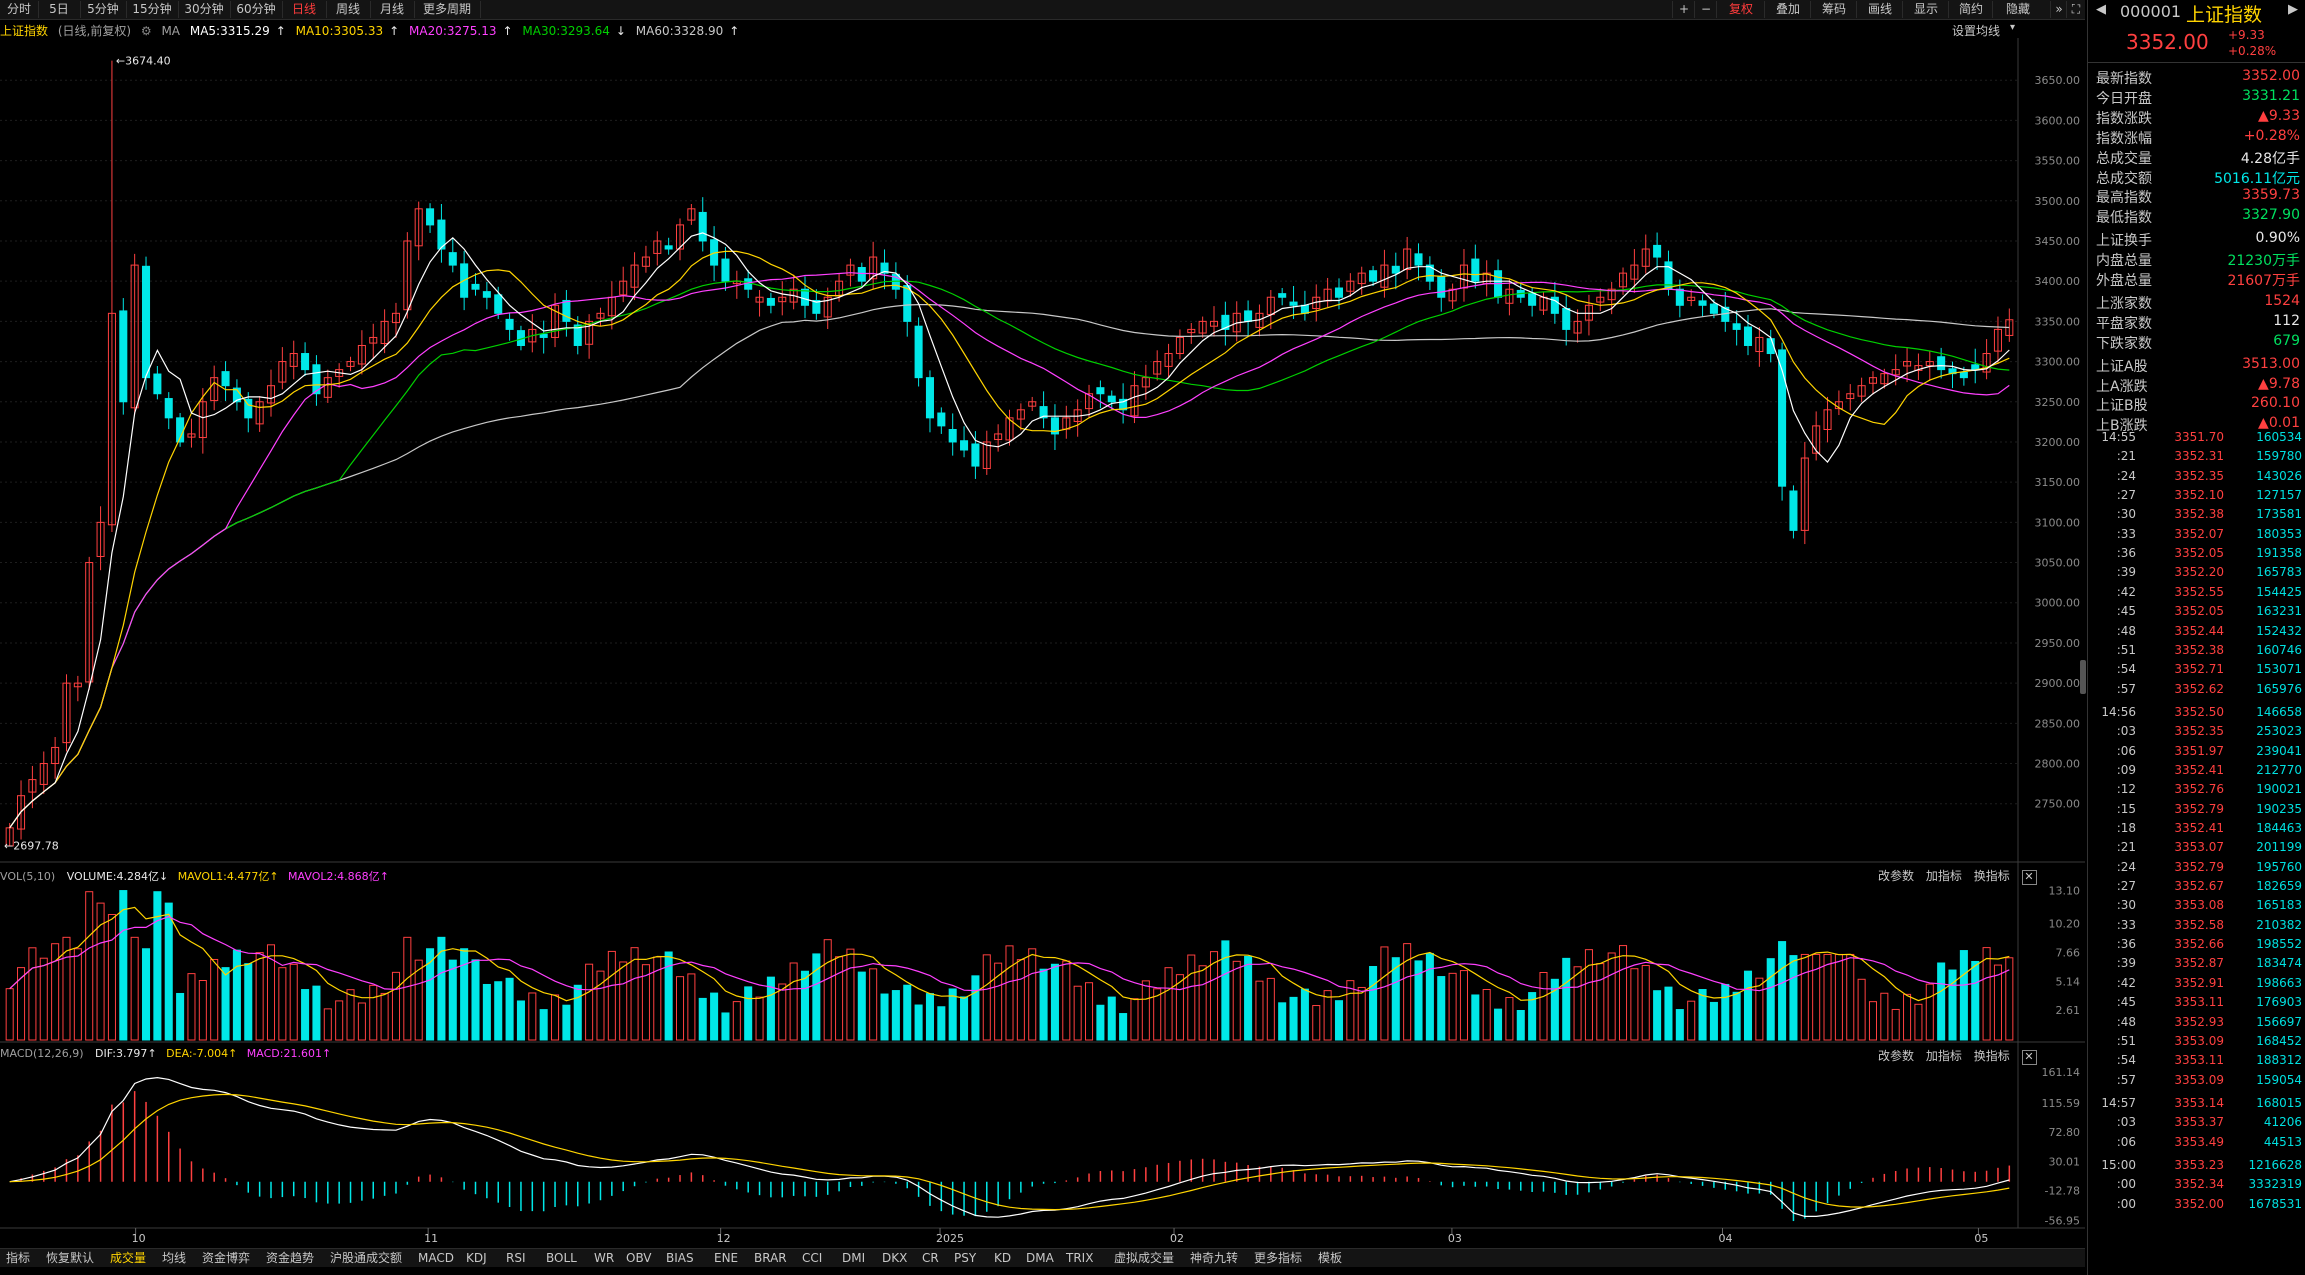  I want to click on indicator-tab: KDJ, so click(476, 1258).